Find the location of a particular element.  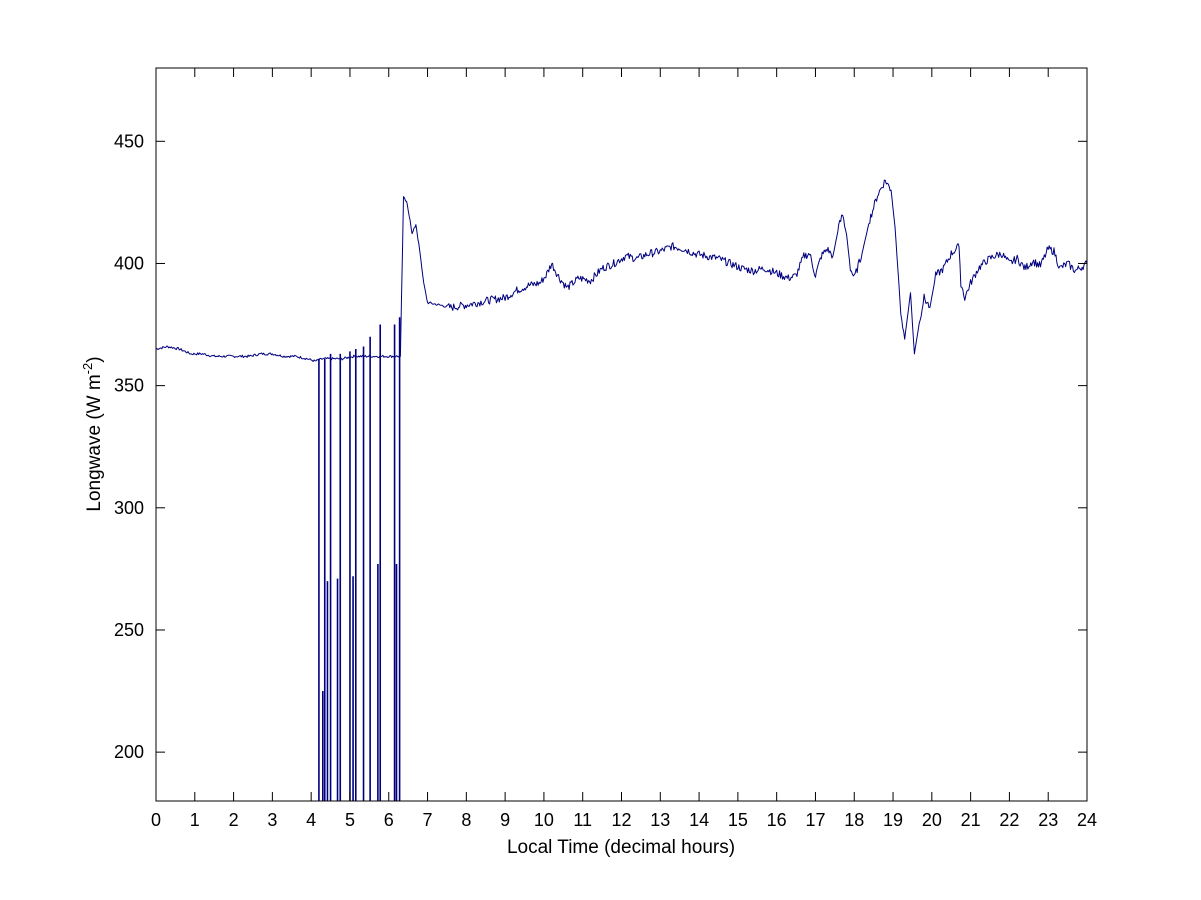

x-tick-label: 1 is located at coordinates (195, 820).